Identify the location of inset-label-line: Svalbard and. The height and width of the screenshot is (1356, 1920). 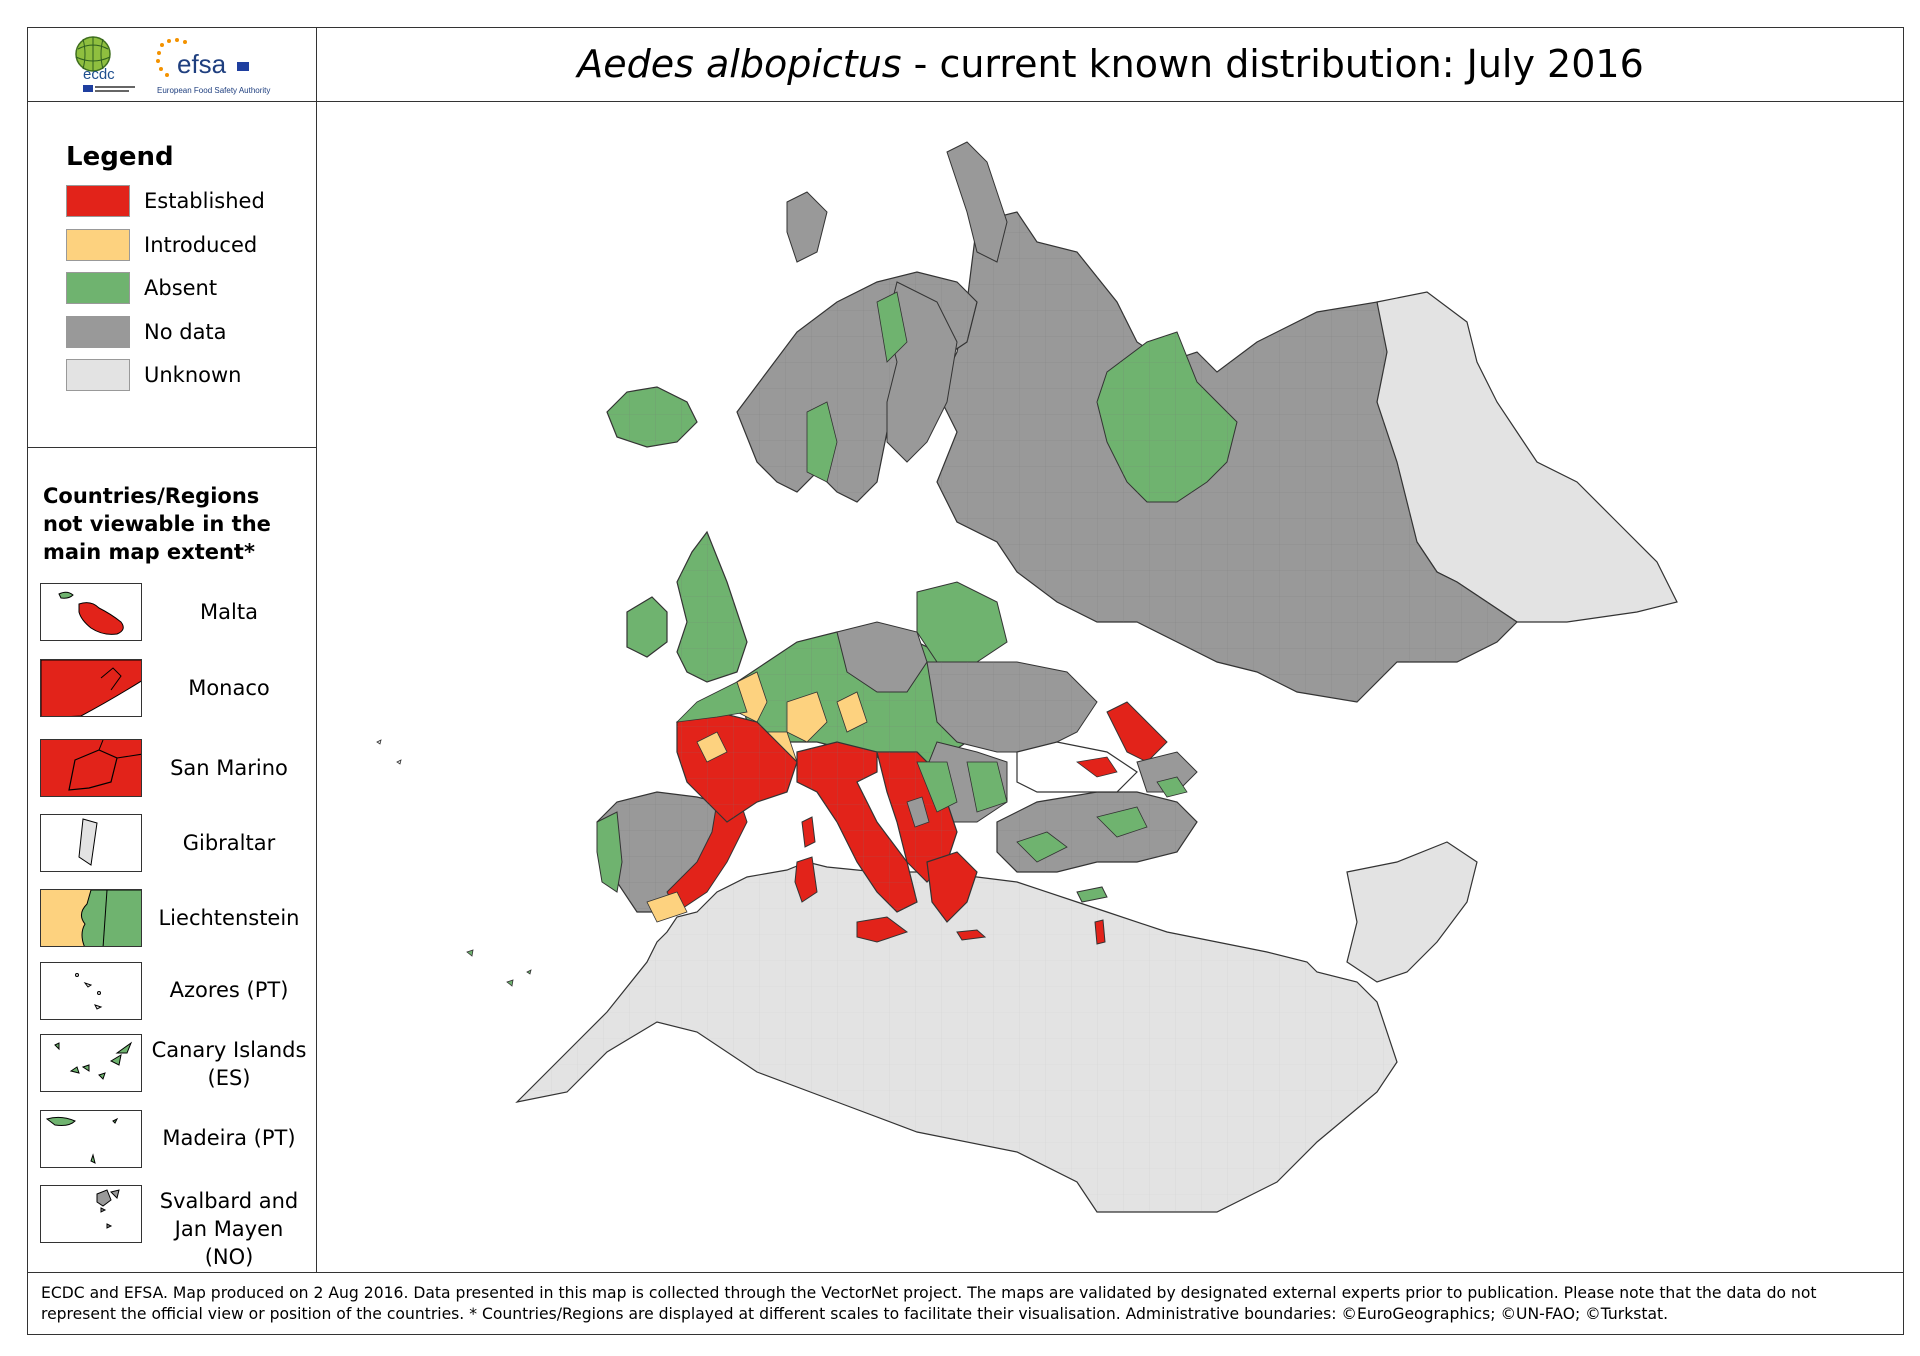
(229, 1201).